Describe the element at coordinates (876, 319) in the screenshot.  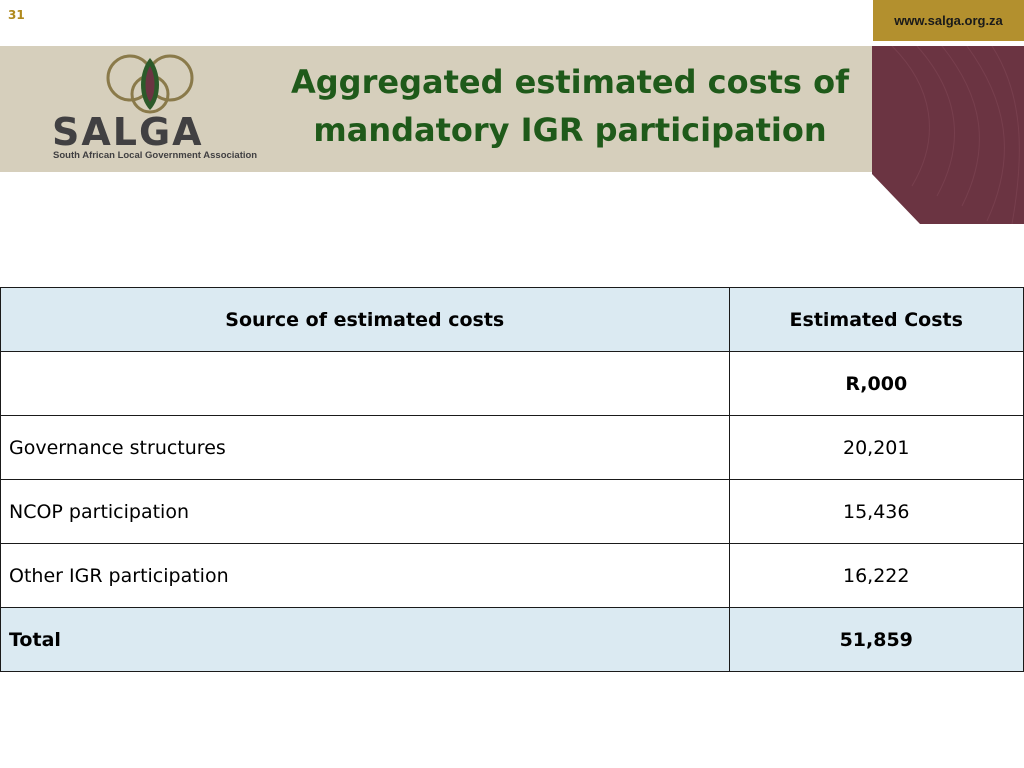
I see `column-header-costs: Estimated Costs` at that location.